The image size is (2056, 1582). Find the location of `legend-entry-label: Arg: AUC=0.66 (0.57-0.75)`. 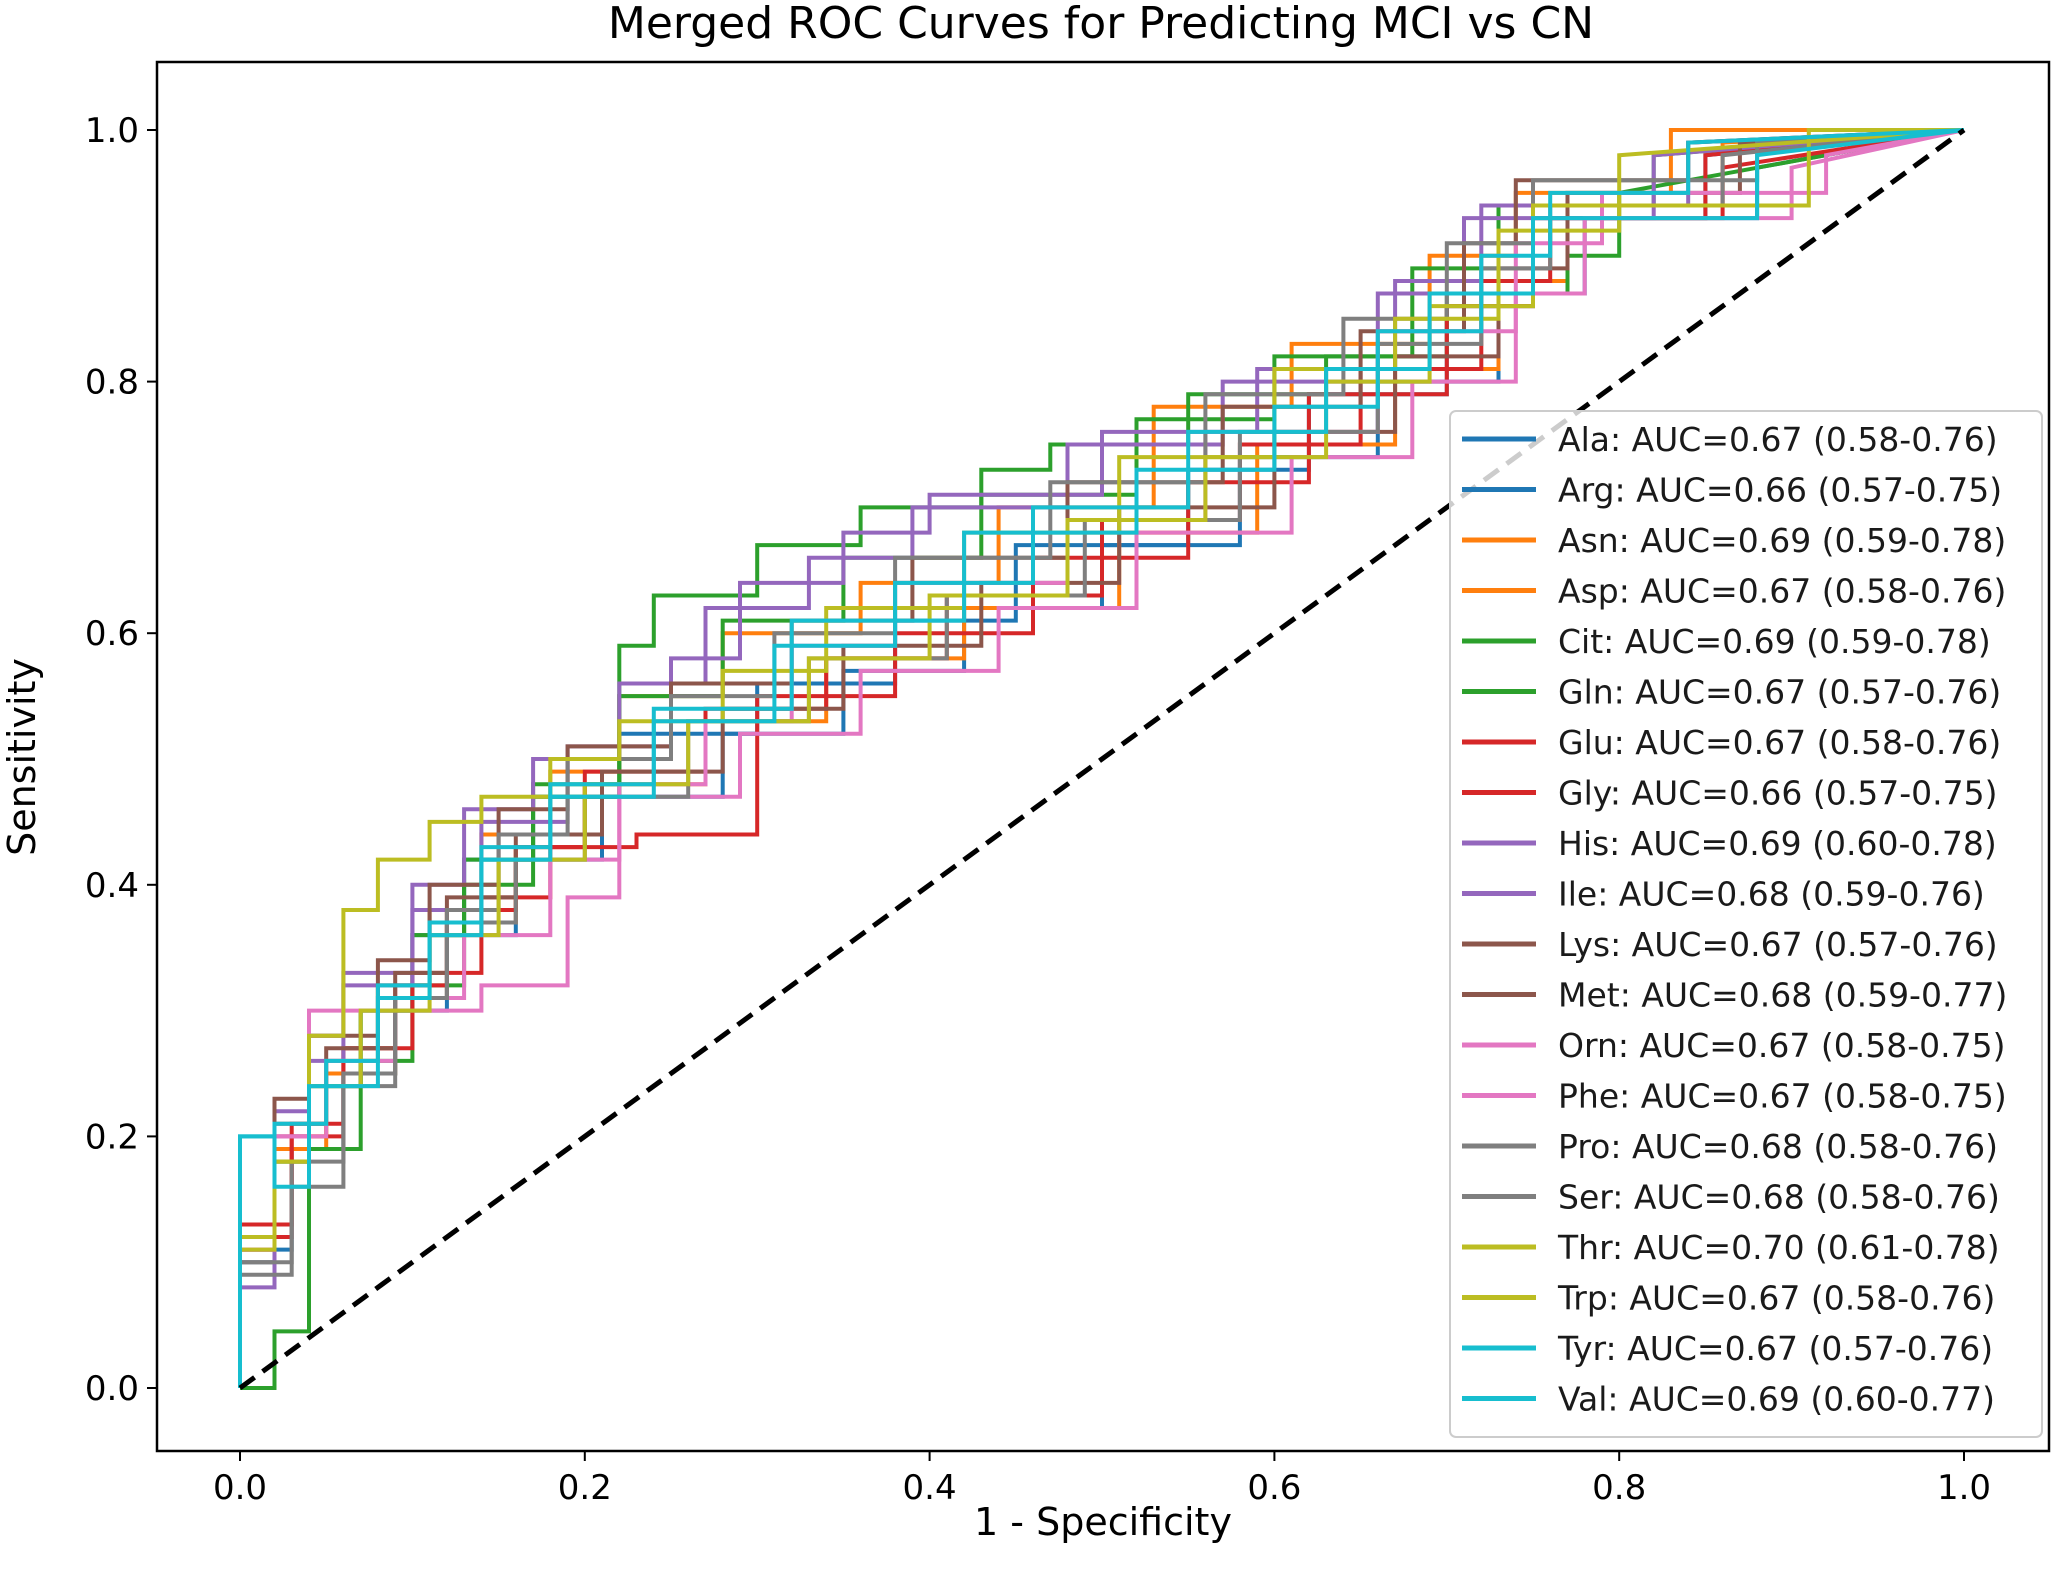

legend-entry-label: Arg: AUC=0.66 (0.57-0.75) is located at coordinates (1780, 490).